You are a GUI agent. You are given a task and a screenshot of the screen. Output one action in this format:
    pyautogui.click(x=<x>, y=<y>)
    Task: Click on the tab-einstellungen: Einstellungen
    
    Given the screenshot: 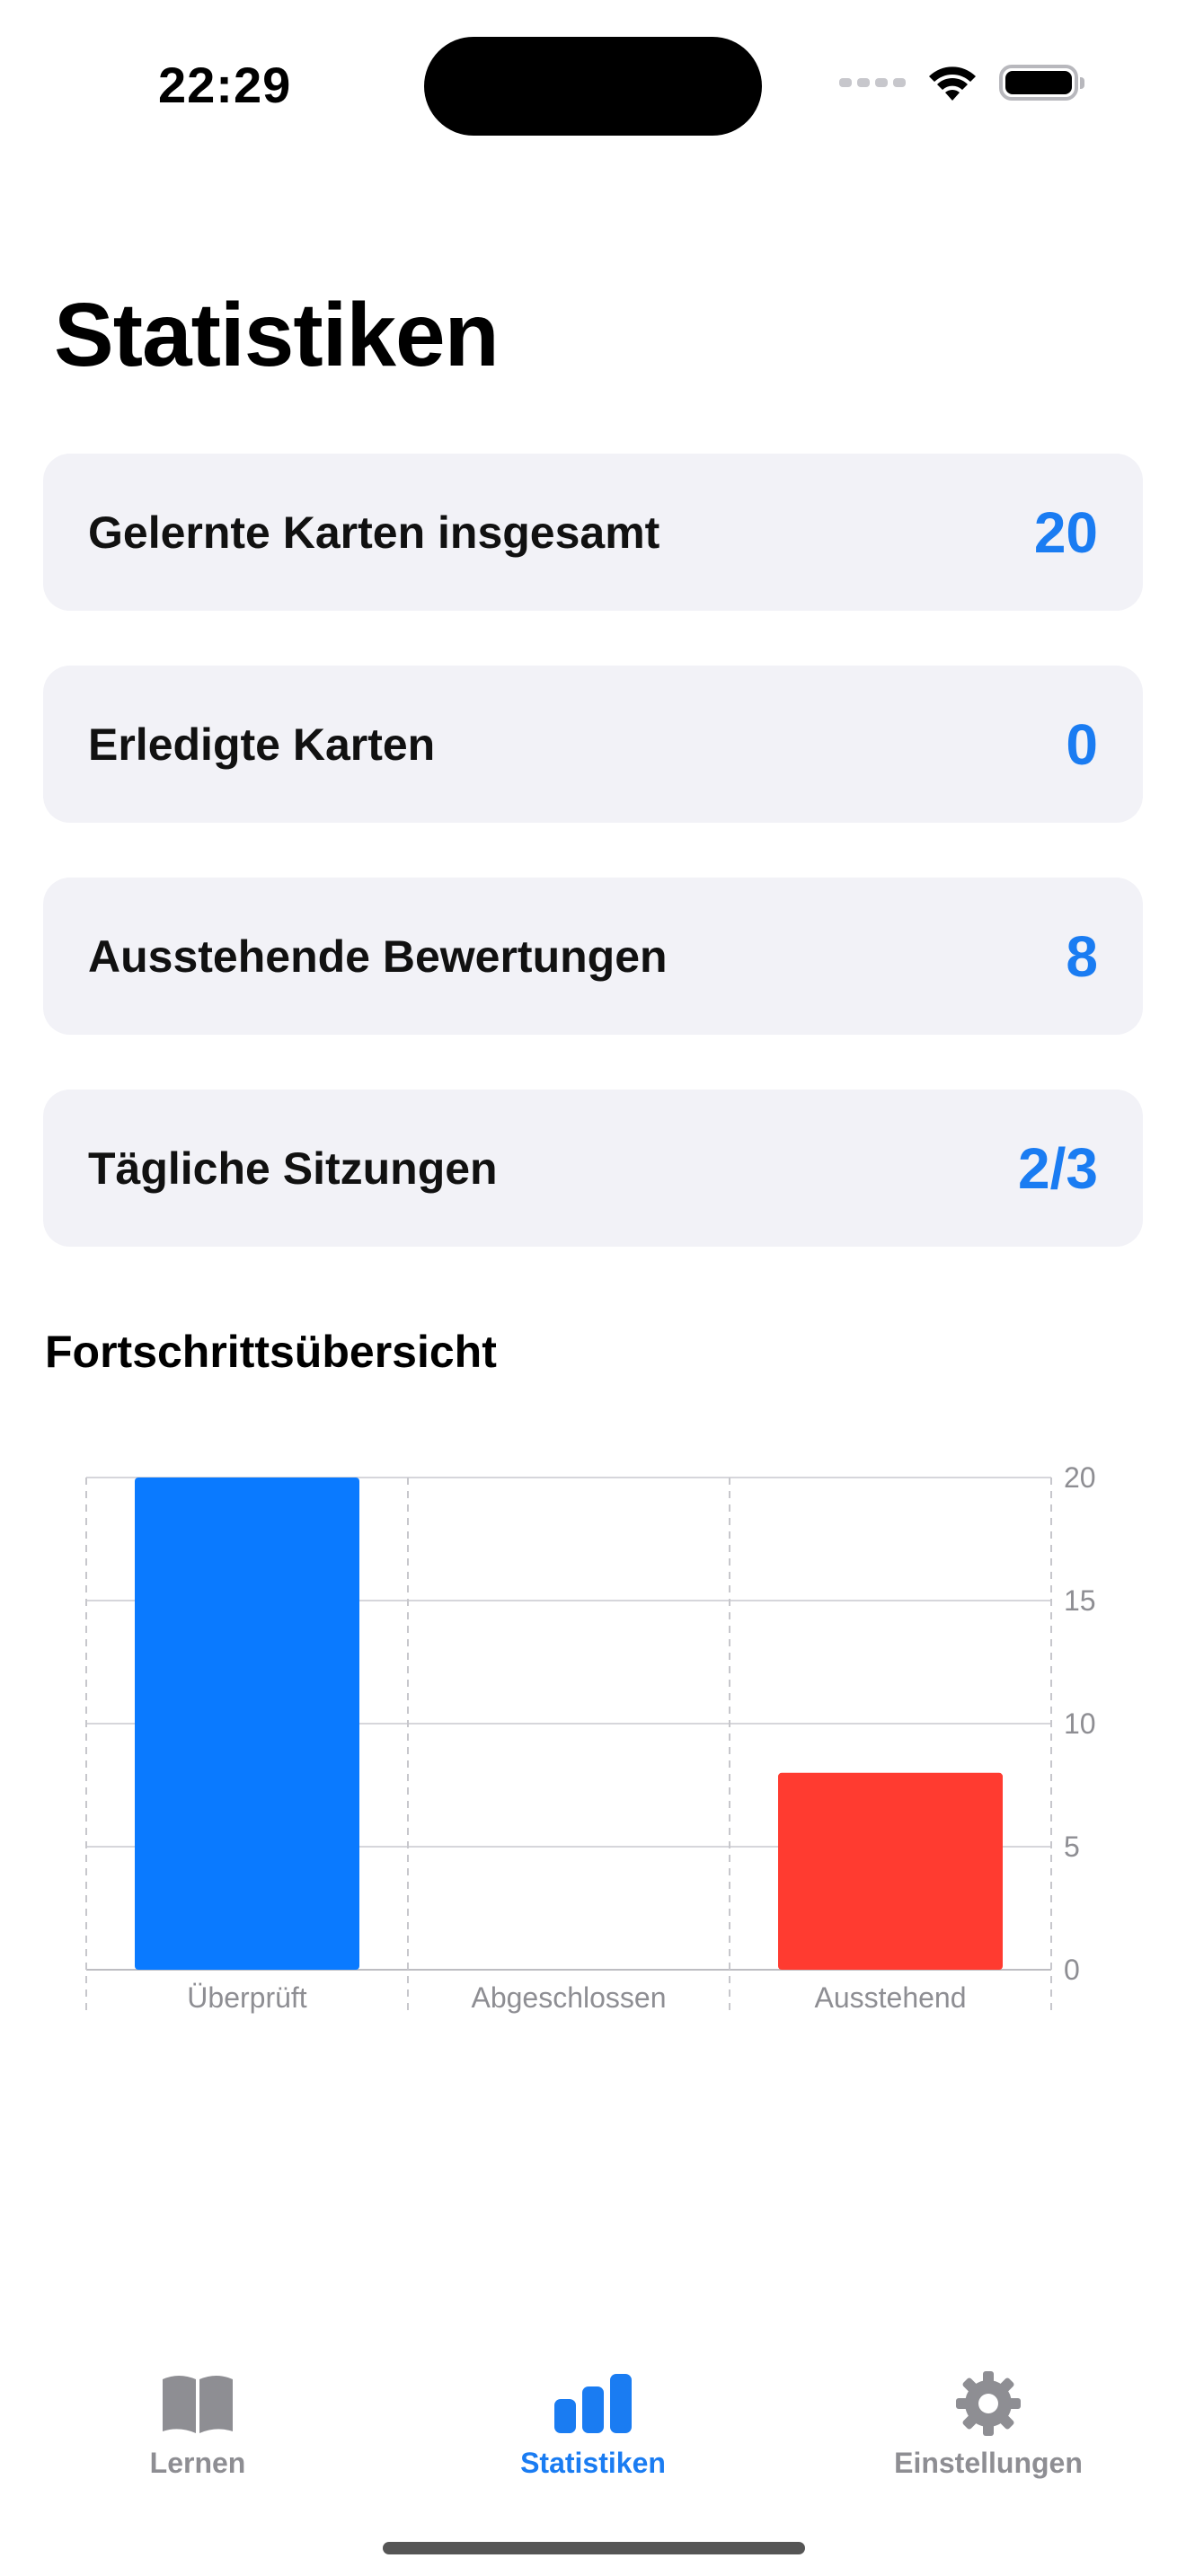 What is the action you would take?
    pyautogui.click(x=988, y=2424)
    